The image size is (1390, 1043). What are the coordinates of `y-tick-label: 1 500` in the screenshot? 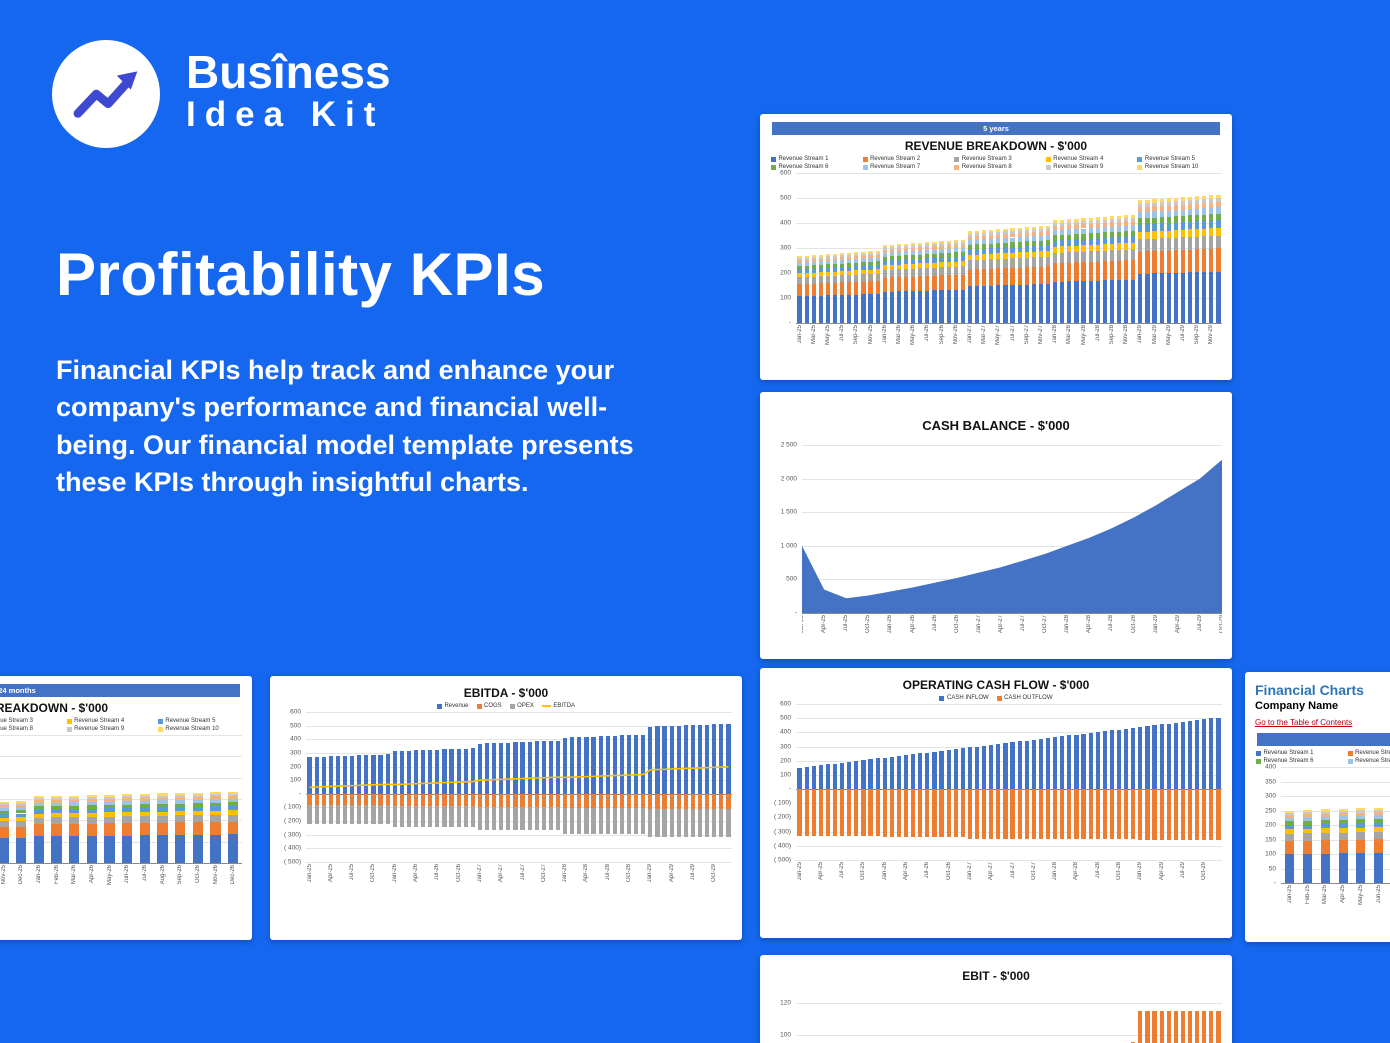 It's located at (788, 512).